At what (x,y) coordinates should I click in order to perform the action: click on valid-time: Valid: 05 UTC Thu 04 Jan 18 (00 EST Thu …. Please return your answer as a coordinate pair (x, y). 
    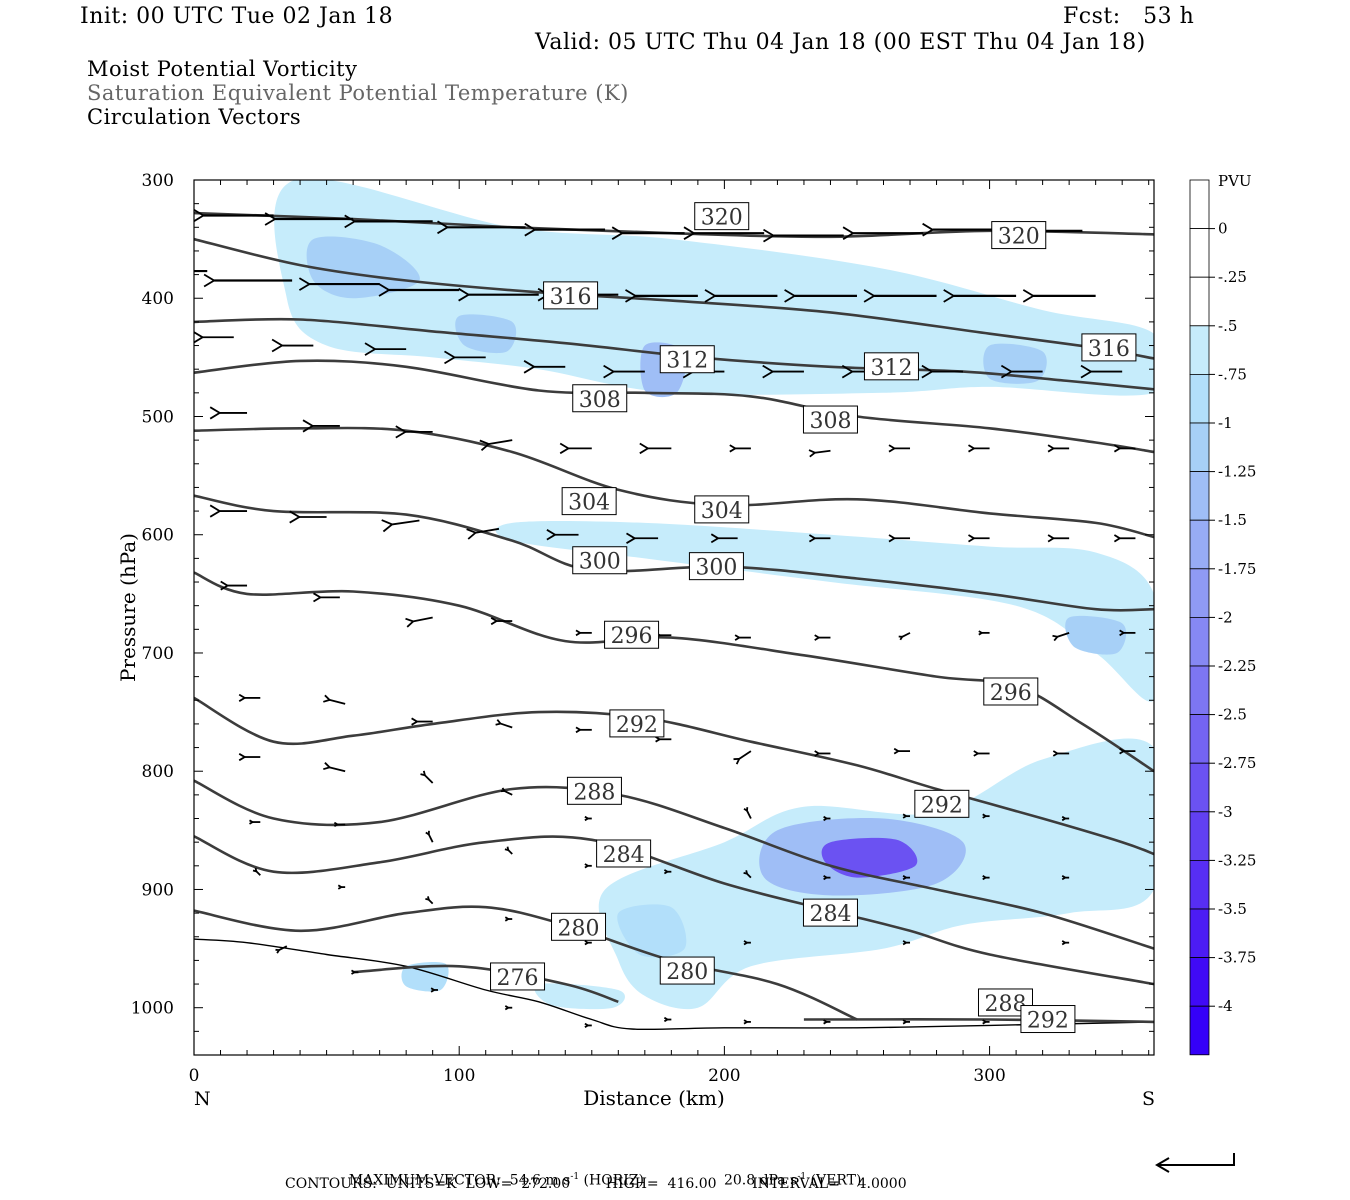
    Looking at the image, I should click on (840, 42).